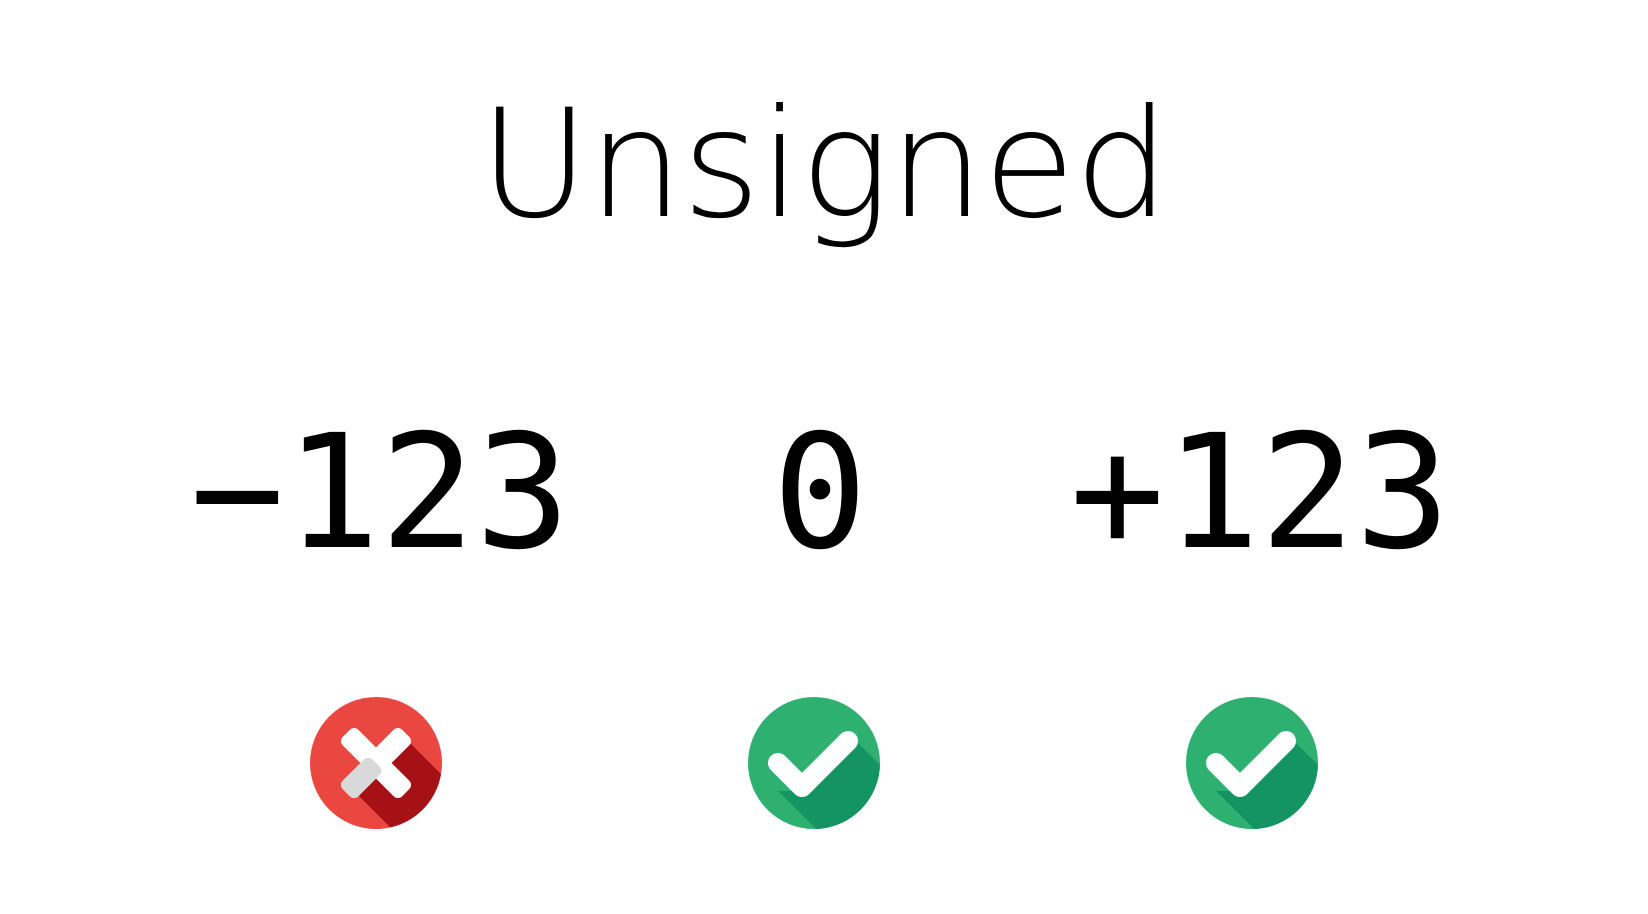 The width and height of the screenshot is (1648, 914). What do you see at coordinates (380, 493) in the screenshot?
I see `value-negative: −123` at bounding box center [380, 493].